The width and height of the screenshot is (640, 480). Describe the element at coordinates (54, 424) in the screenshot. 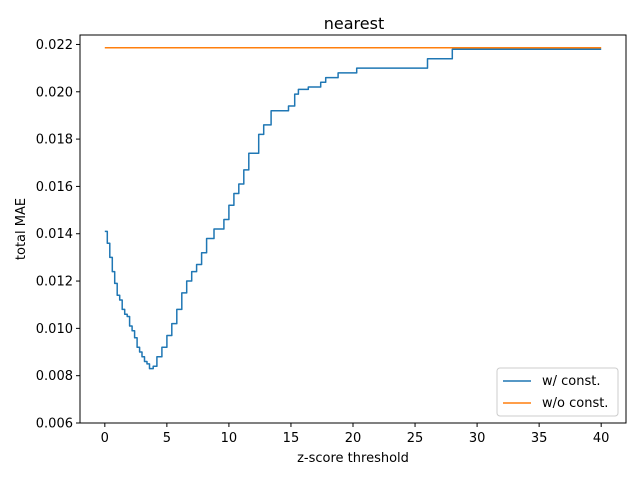

I see `y-tick-label: 0.006` at that location.